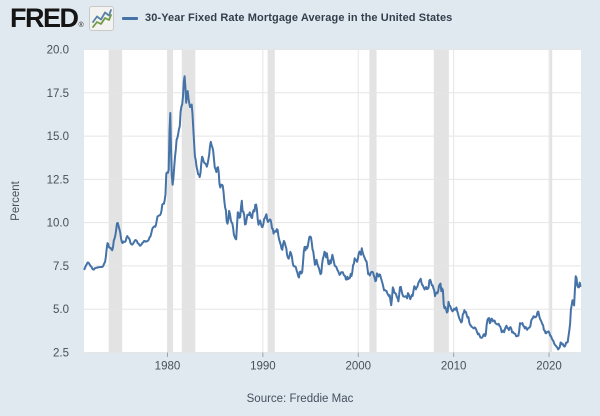  I want to click on fred-logo: FRED ®, so click(62, 18).